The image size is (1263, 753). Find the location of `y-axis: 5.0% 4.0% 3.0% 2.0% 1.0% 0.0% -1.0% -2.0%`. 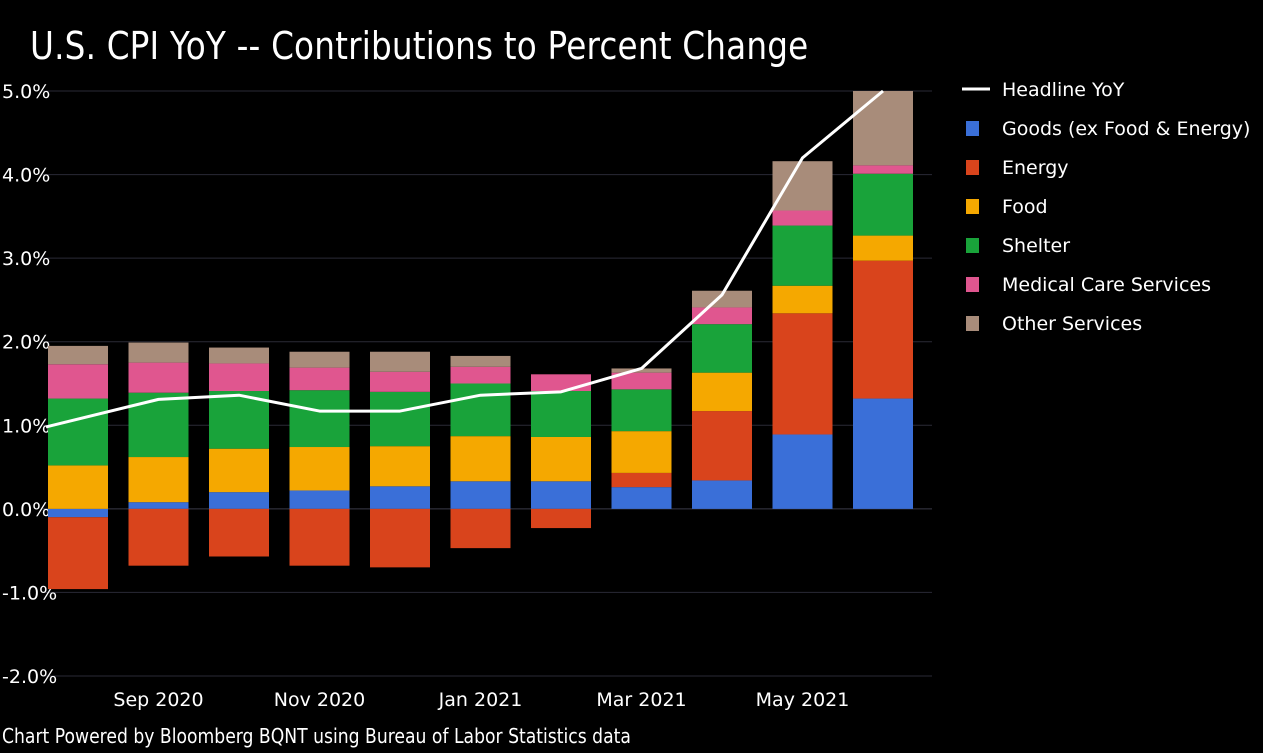

y-axis: 5.0% 4.0% 3.0% 2.0% 1.0% 0.0% -1.0% -2.0% is located at coordinates (29, 384).